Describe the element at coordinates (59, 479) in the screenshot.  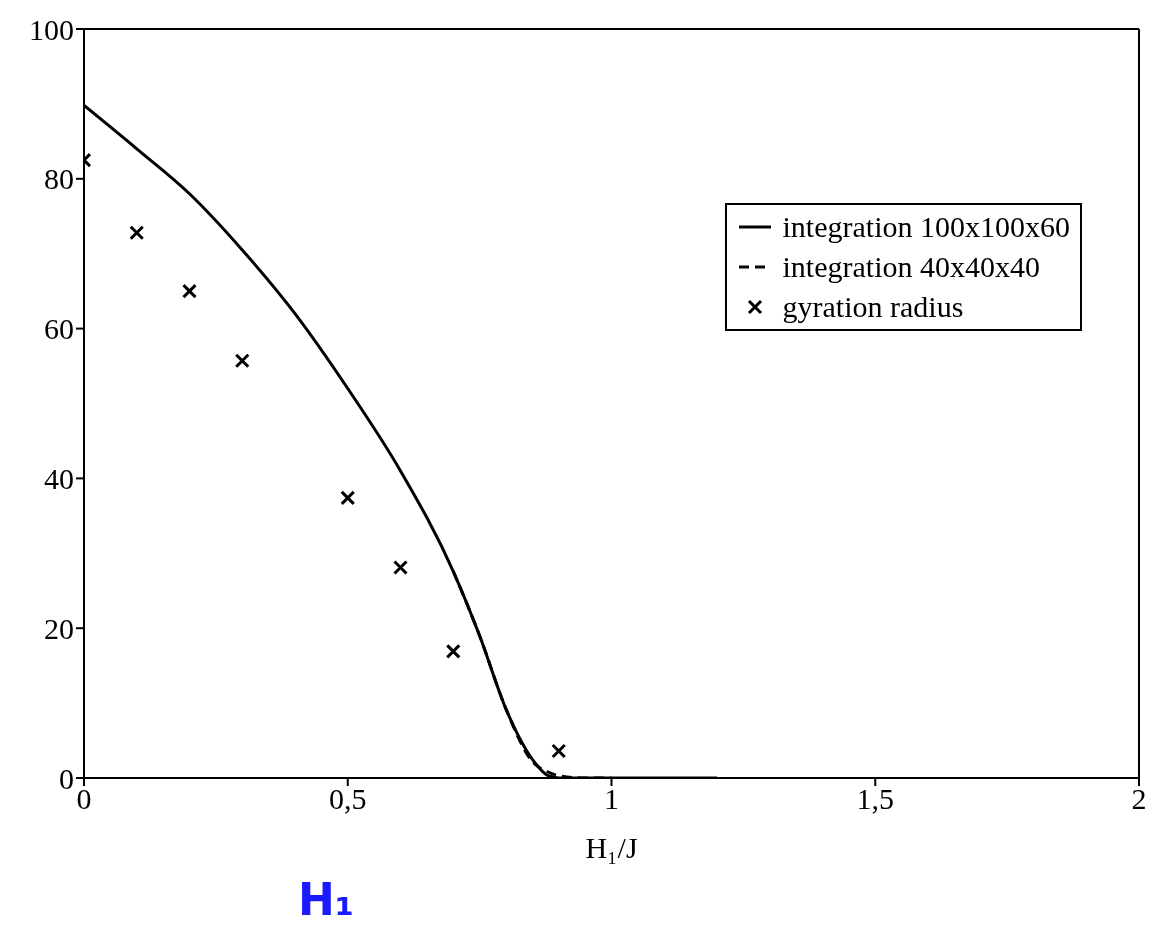
I see `y-tick-label: 40` at that location.